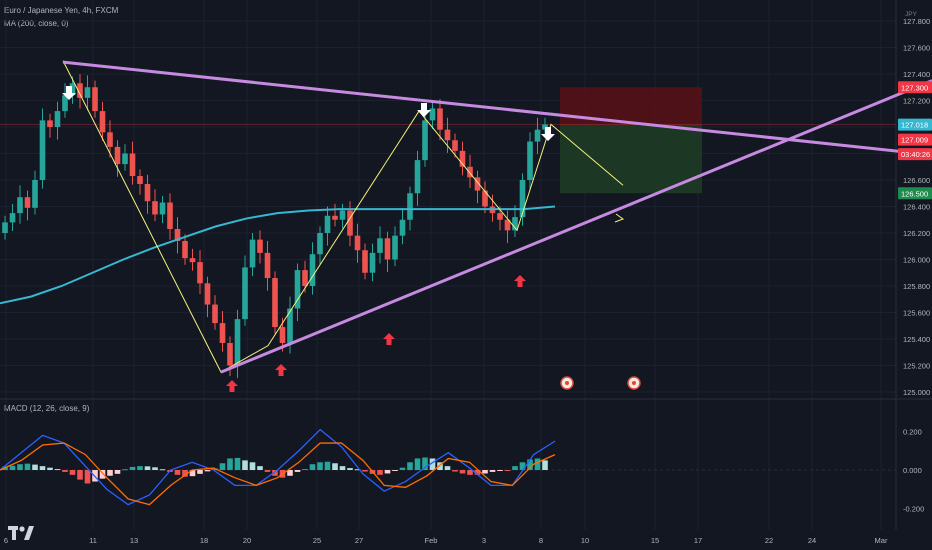  What do you see at coordinates (484, 540) in the screenshot?
I see `time-tick-label: 3` at bounding box center [484, 540].